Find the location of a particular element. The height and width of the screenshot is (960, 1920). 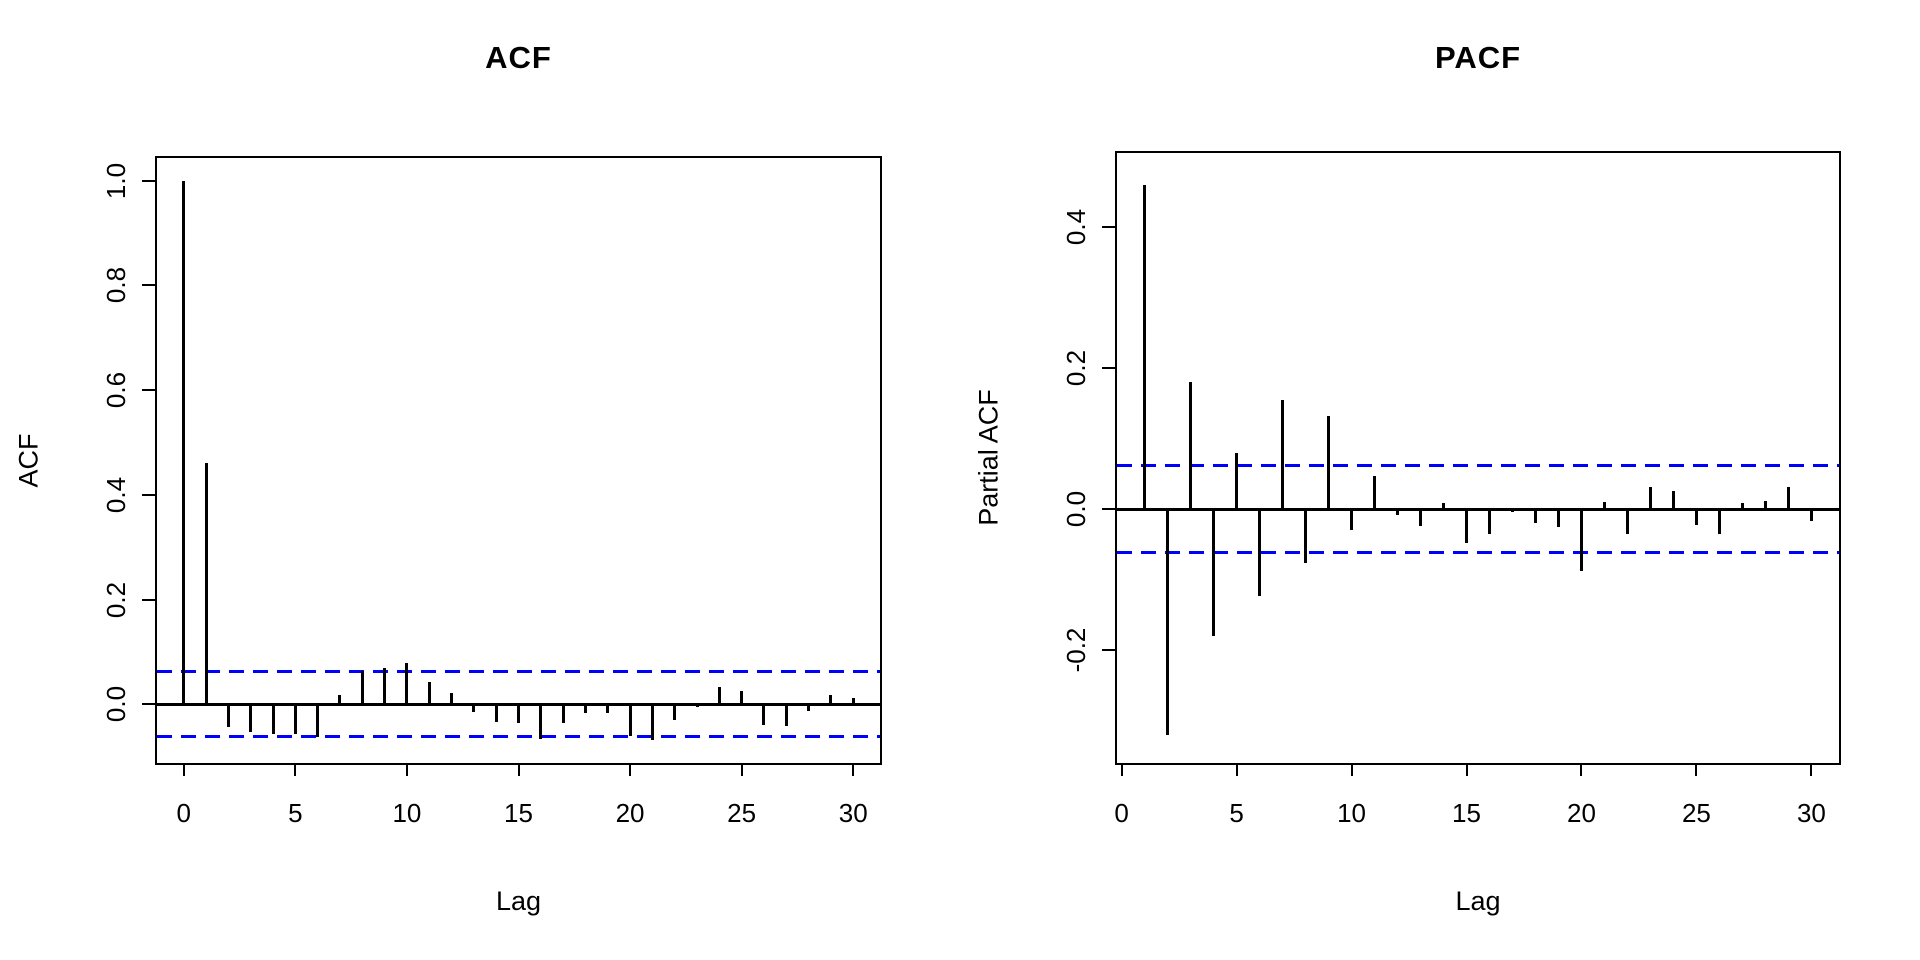

pacf-x-axis-label: Lag is located at coordinates (1478, 901).